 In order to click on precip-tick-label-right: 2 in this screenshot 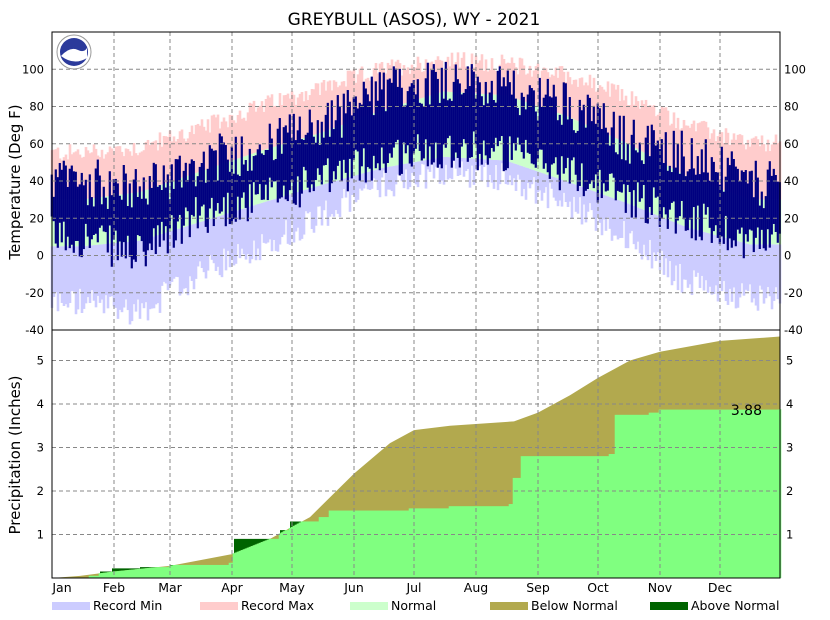, I will do `click(789, 491)`.